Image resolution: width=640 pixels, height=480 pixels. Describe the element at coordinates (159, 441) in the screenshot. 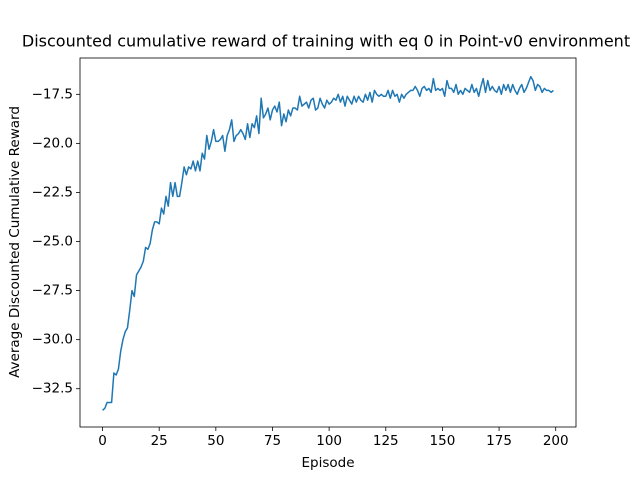

I see `x-tick-label: 25` at that location.